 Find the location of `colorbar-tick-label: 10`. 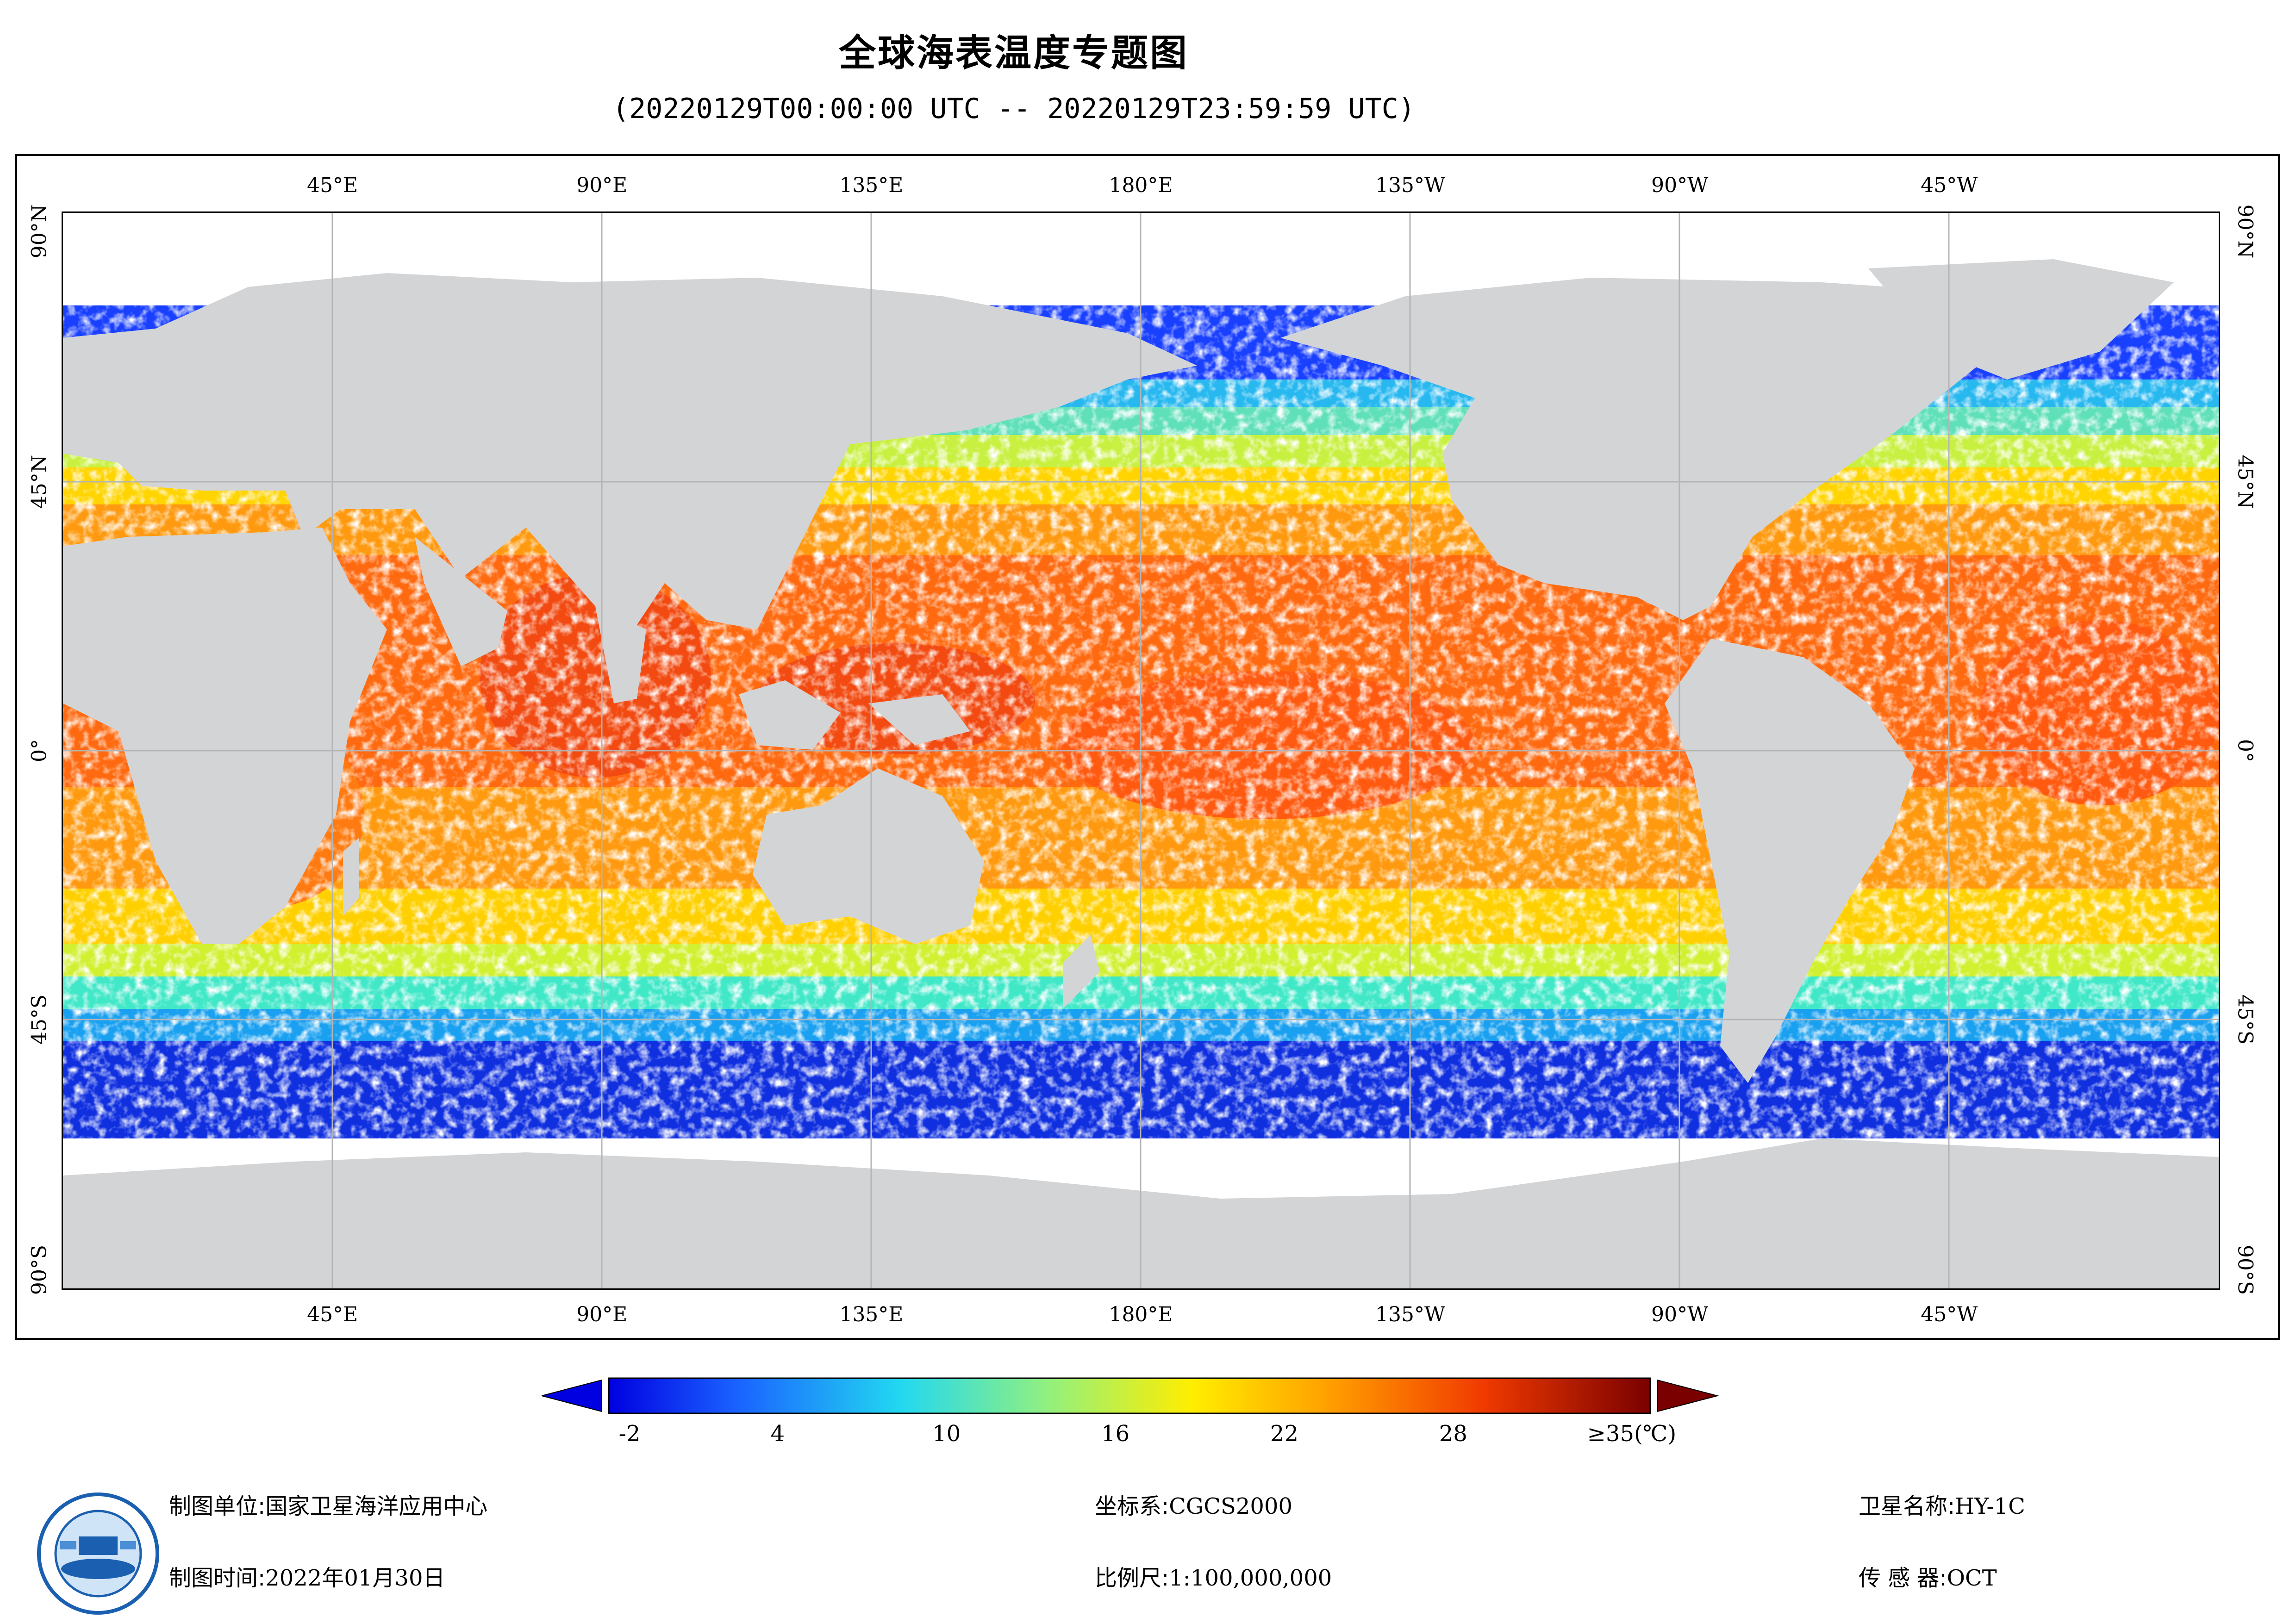

colorbar-tick-label: 10 is located at coordinates (946, 1434).